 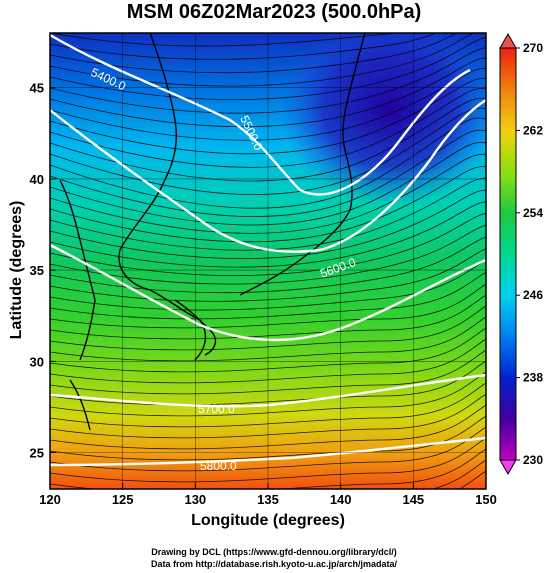 What do you see at coordinates (37, 361) in the screenshot?
I see `y-tick-label: 30` at bounding box center [37, 361].